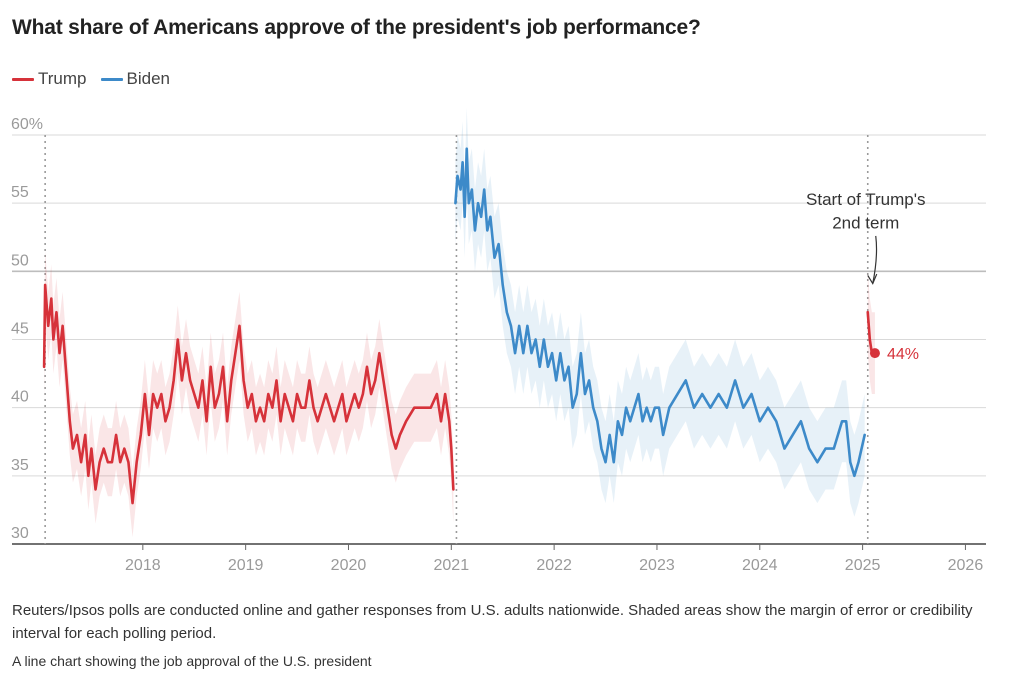 The image size is (1024, 681). What do you see at coordinates (760, 565) in the screenshot?
I see `x-tick-label-2024: 2024` at bounding box center [760, 565].